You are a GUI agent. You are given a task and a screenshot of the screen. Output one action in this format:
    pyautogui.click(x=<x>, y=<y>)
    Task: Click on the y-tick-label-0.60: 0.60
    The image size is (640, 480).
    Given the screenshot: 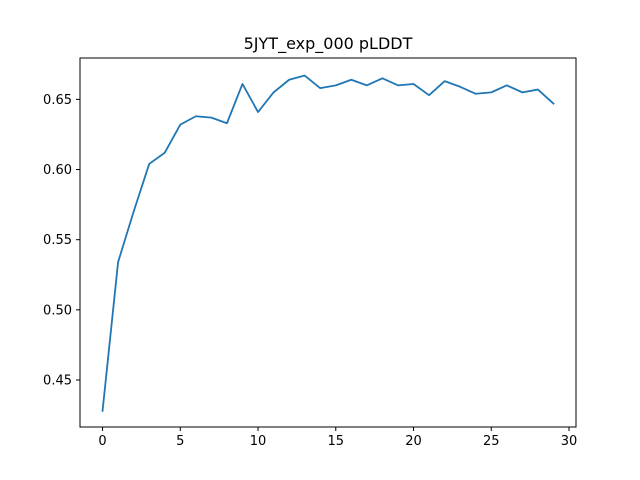 What is the action you would take?
    pyautogui.click(x=57, y=170)
    